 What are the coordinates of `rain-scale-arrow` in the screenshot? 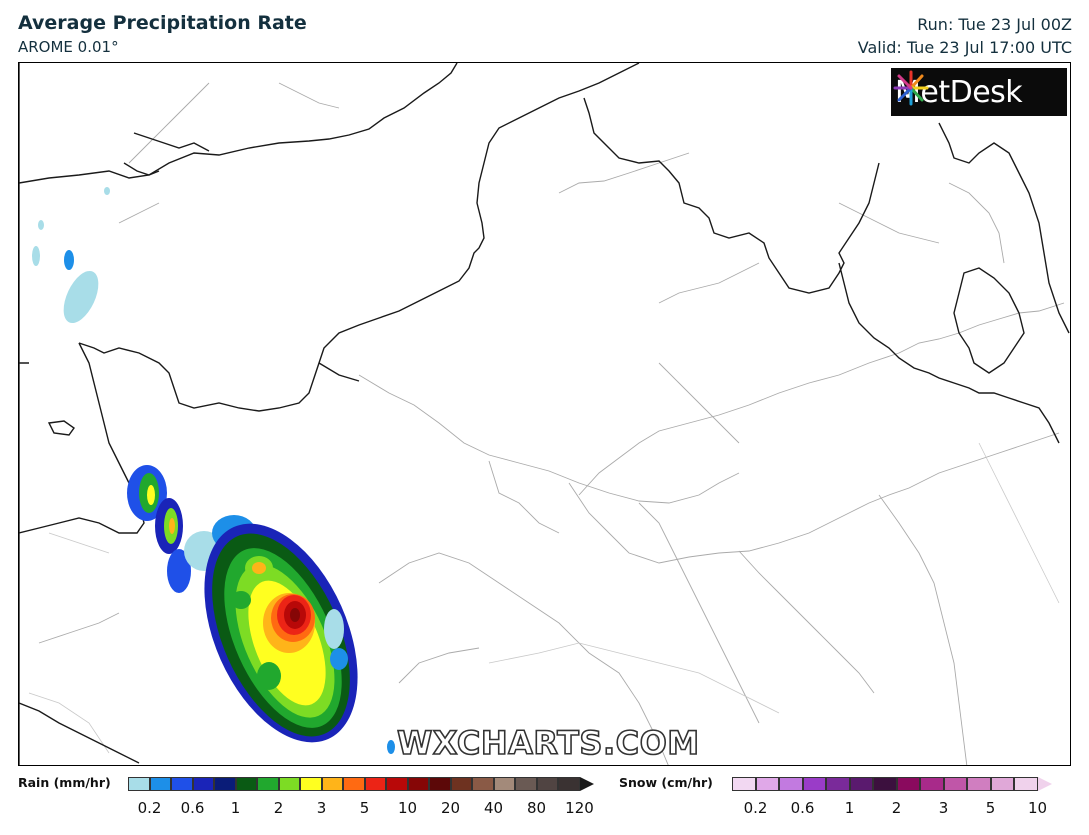 It's located at (586, 784).